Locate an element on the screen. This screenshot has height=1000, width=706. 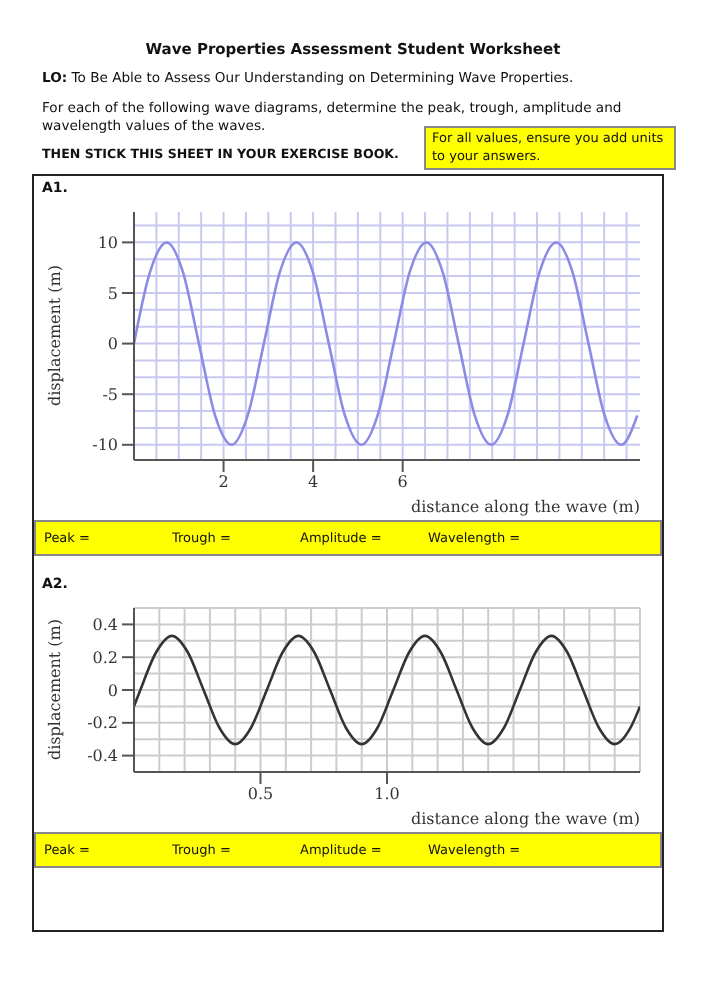
y-tick-label: -0.4 is located at coordinates (102, 756).